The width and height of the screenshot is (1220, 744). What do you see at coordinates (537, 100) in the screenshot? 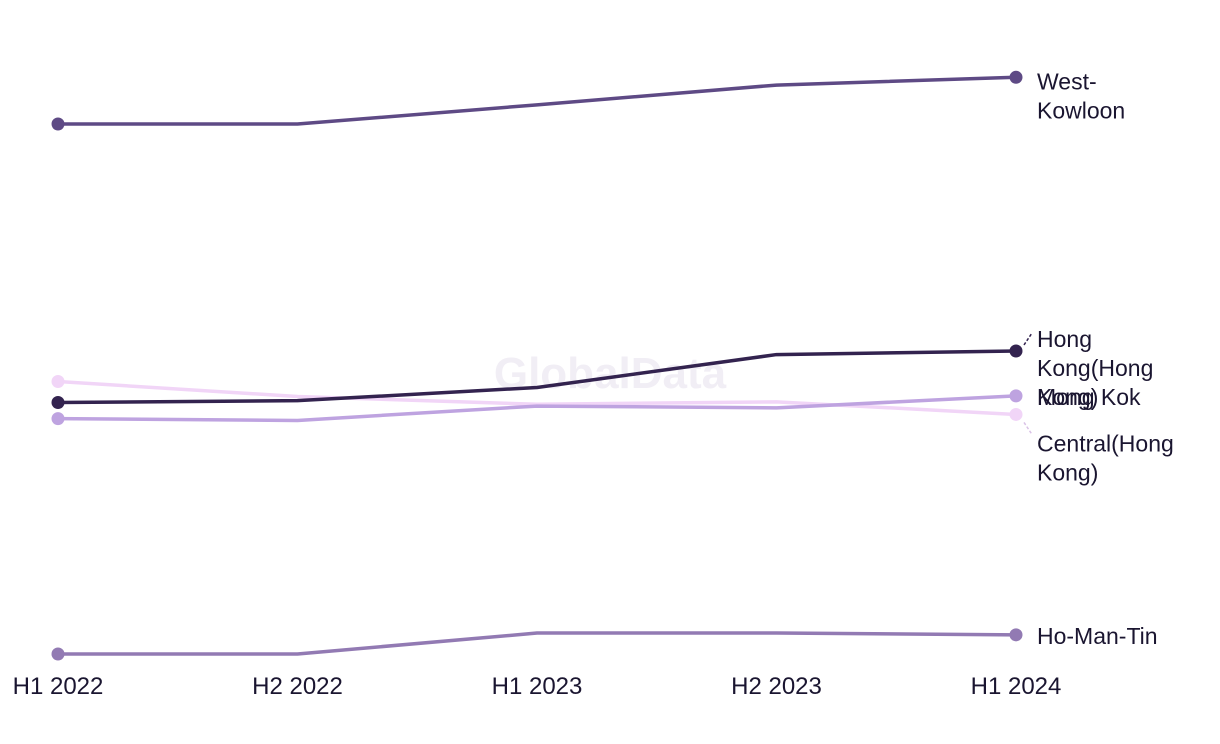
I see `series-line-west-kowloon` at bounding box center [537, 100].